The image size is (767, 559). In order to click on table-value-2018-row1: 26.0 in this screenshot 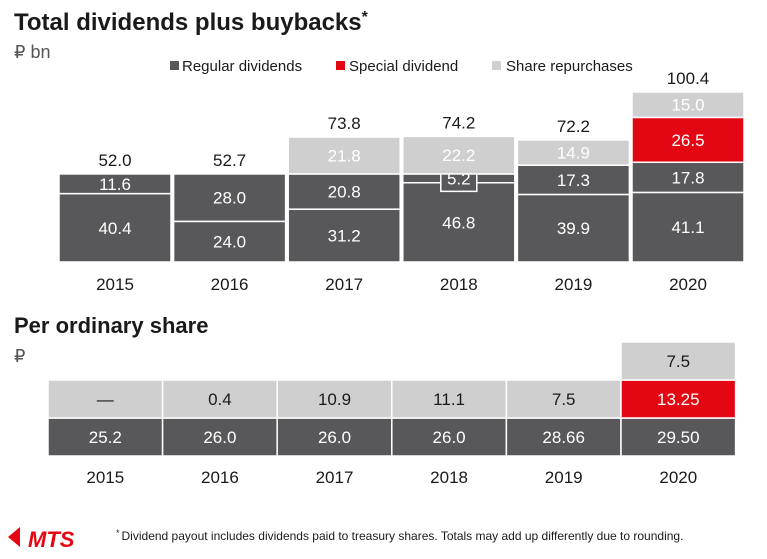, I will do `click(449, 437)`.